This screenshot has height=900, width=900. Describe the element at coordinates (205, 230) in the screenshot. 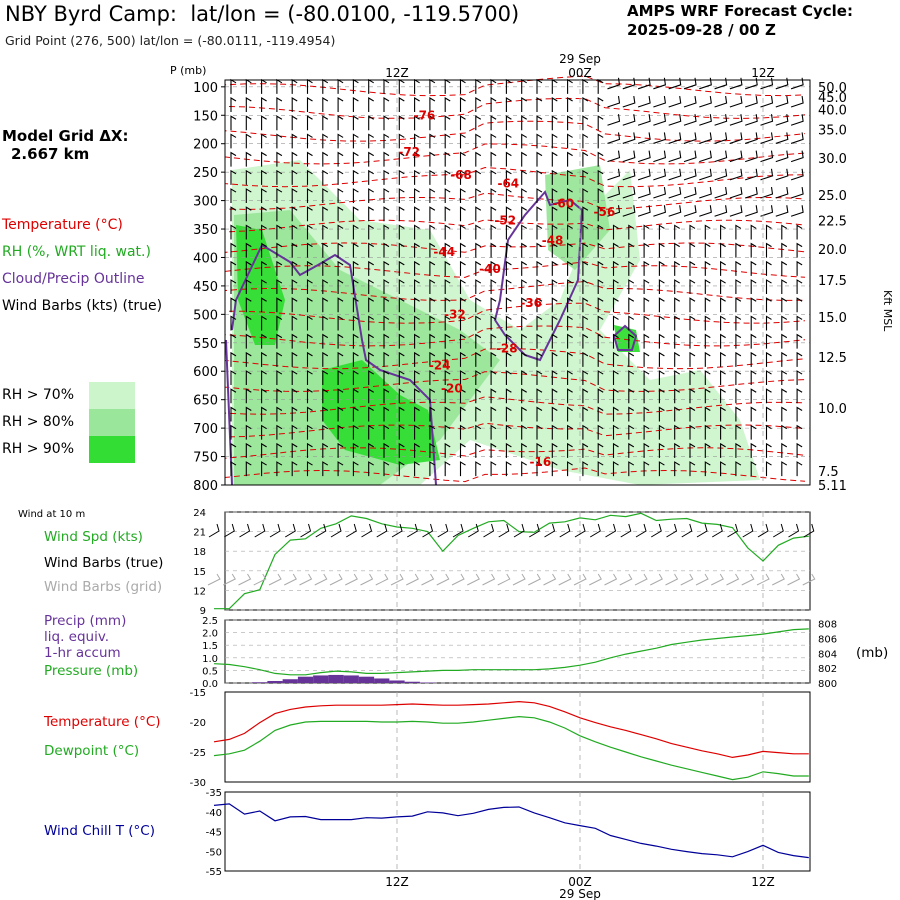

I see `pressure-tick-label: 350` at that location.